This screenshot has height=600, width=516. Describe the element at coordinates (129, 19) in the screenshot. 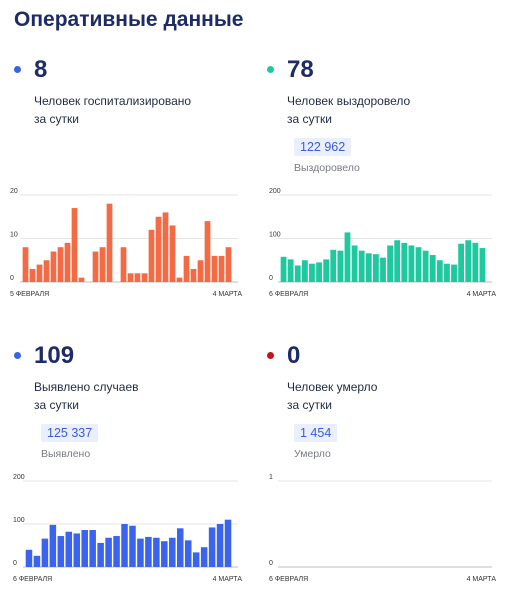

I see `page-title: Оперативные данные` at that location.